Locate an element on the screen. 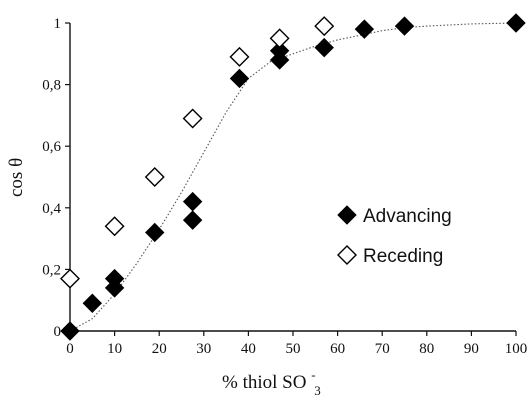 Image resolution: width=532 pixels, height=399 pixels. legend-label: Advancing is located at coordinates (407, 216).